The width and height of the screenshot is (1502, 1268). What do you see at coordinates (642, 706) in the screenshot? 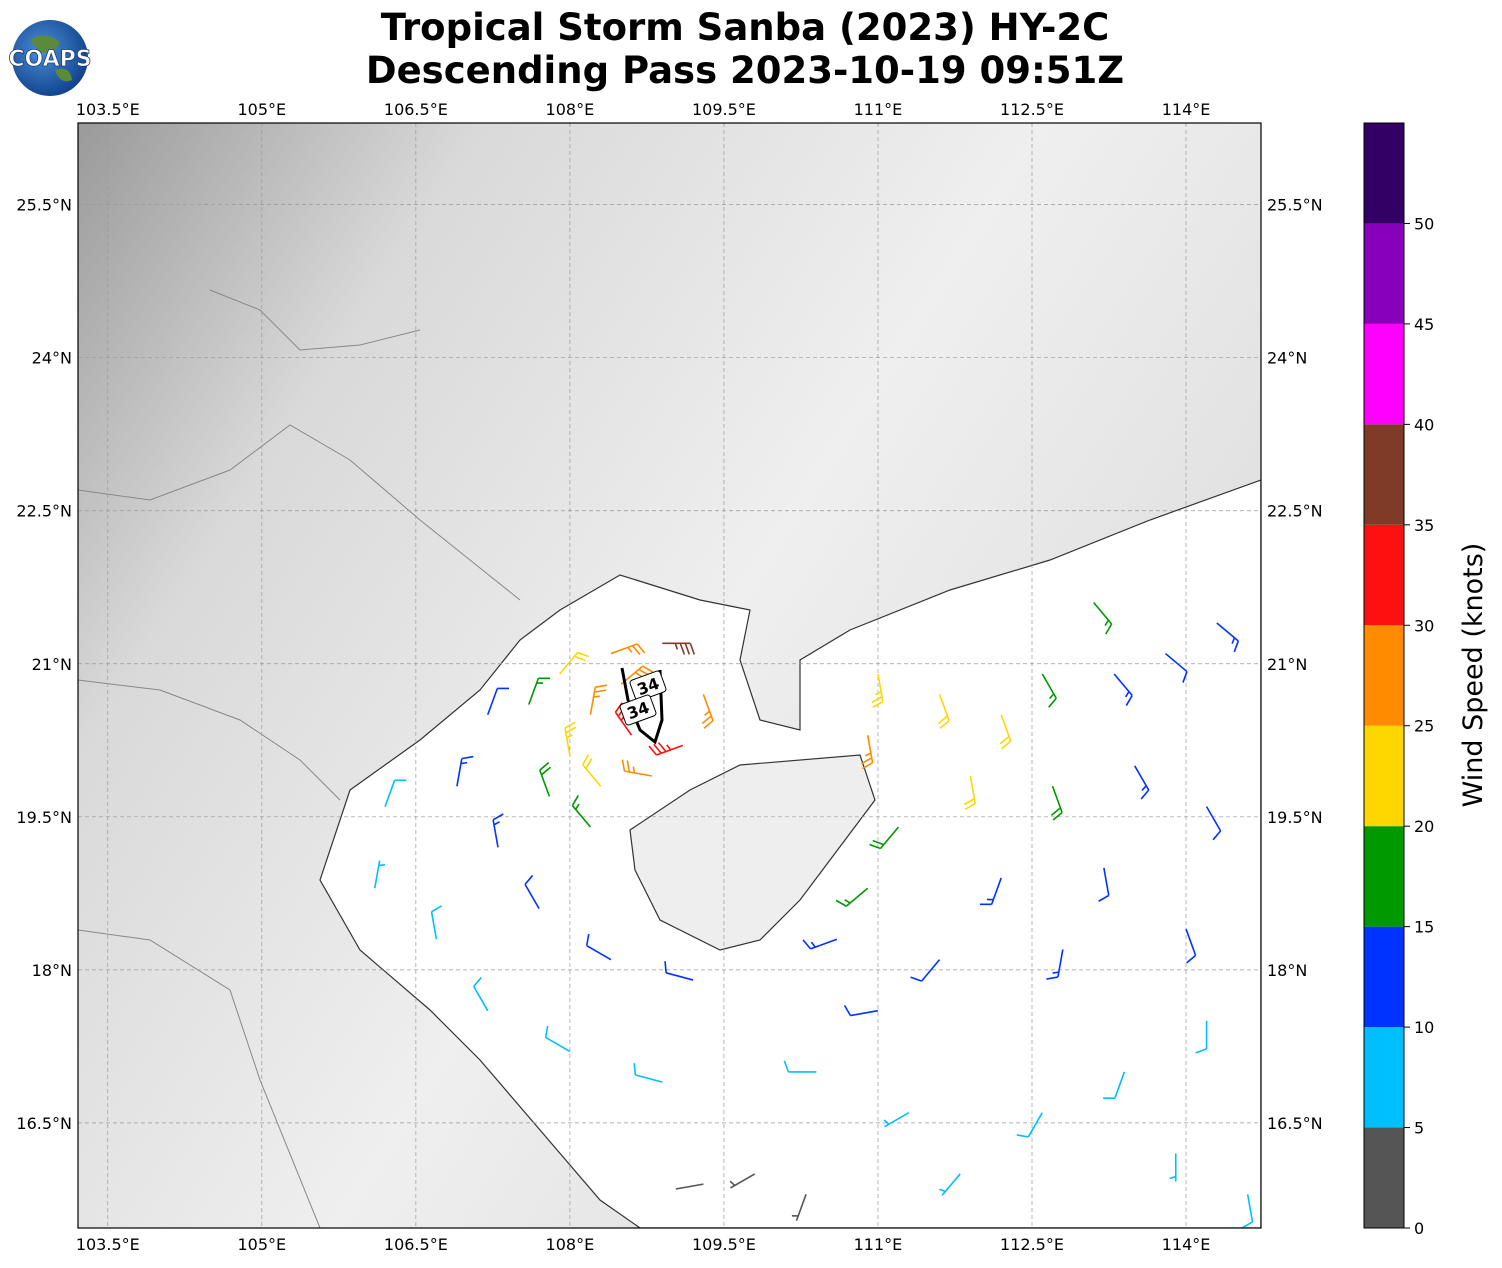
I see `wind-radius-arc` at bounding box center [642, 706].